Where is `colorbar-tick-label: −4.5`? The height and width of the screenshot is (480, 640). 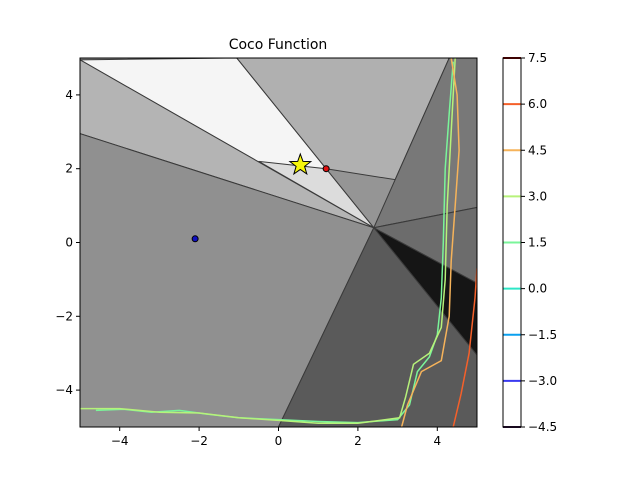 colorbar-tick-label: −4.5 is located at coordinates (542, 427).